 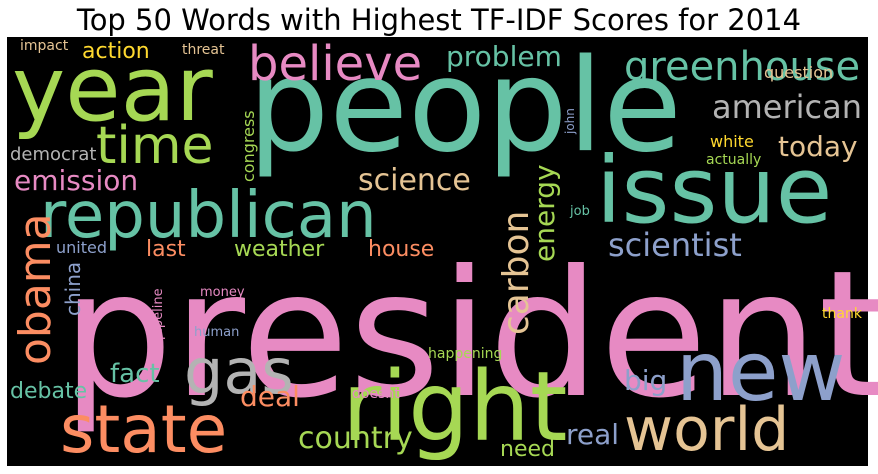 What do you see at coordinates (401, 249) in the screenshot?
I see `word-house: house` at bounding box center [401, 249].